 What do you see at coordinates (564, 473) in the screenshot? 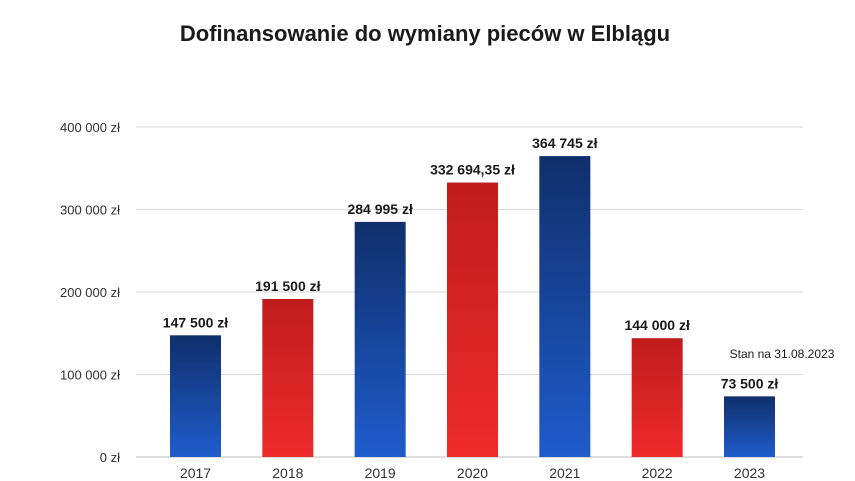
I see `x-tick-label-2021: 2021` at bounding box center [564, 473].